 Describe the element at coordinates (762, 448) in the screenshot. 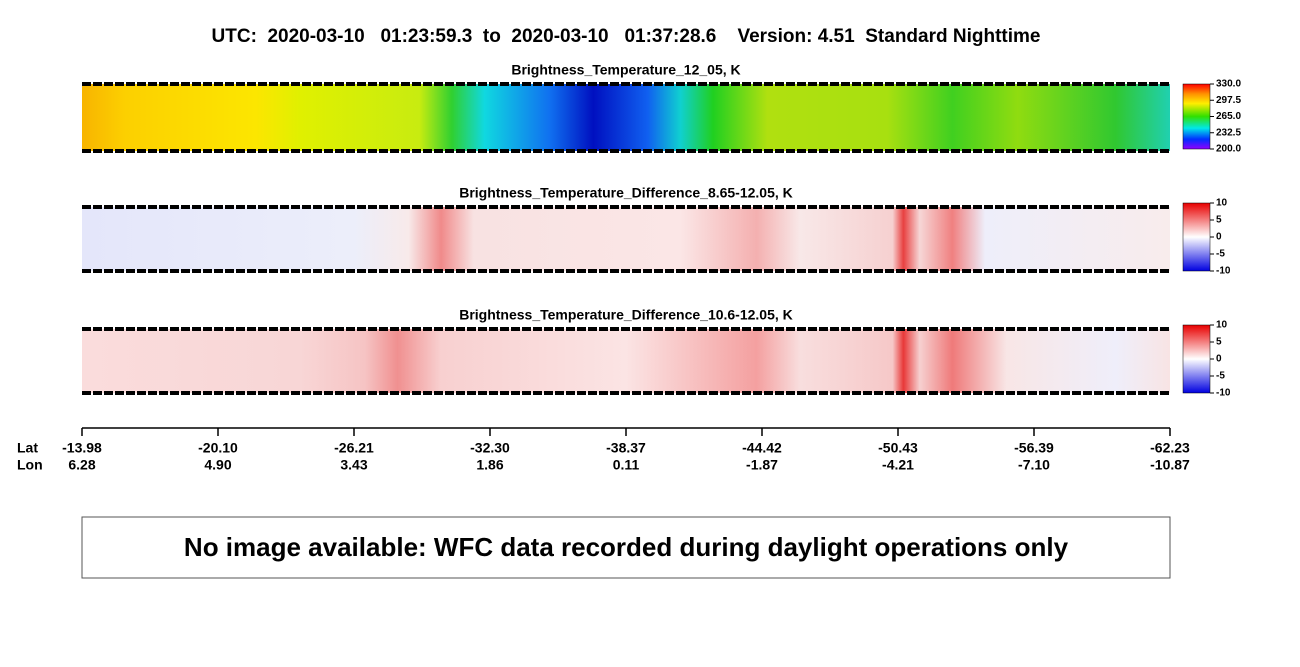

I see `lat-tick-label: -44.42` at that location.